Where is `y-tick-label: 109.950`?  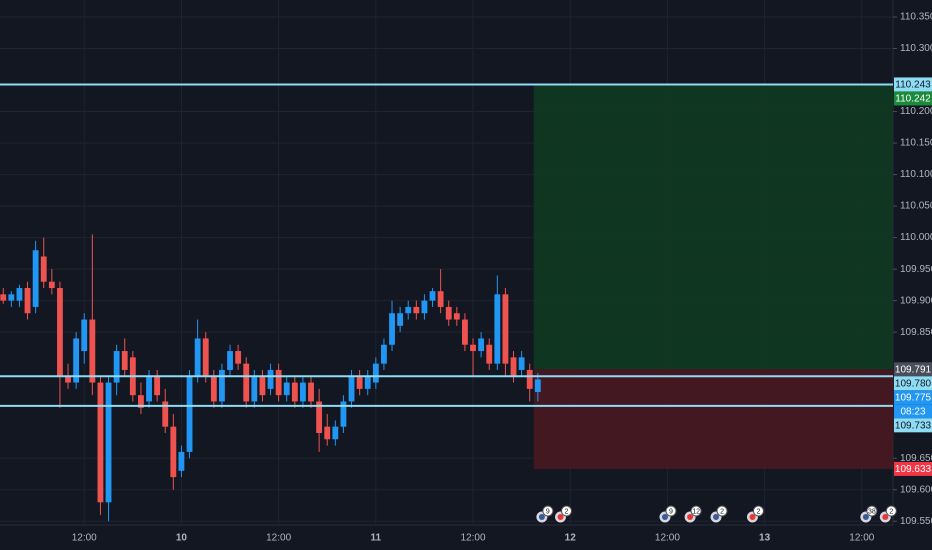 y-tick-label: 109.950 is located at coordinates (916, 269).